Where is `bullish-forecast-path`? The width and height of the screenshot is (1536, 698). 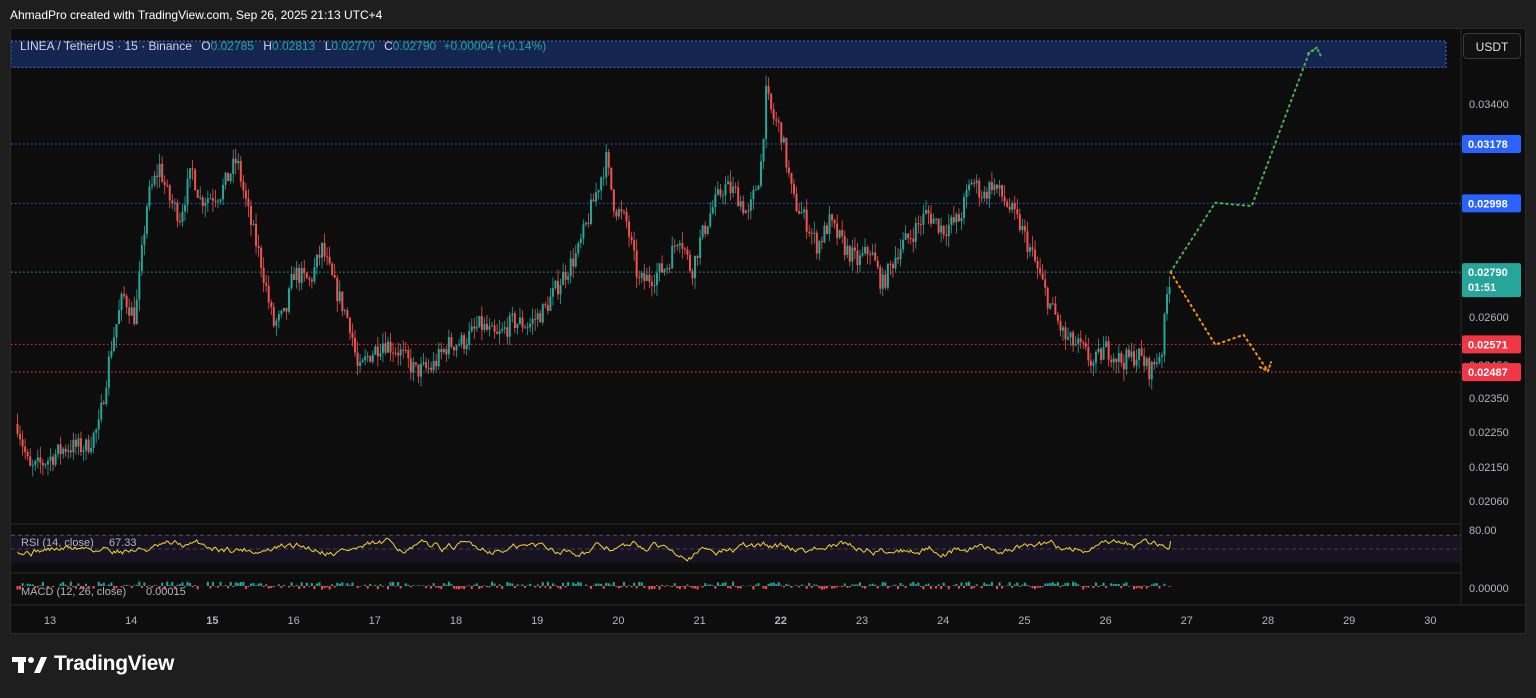 bullish-forecast-path is located at coordinates (1244, 160).